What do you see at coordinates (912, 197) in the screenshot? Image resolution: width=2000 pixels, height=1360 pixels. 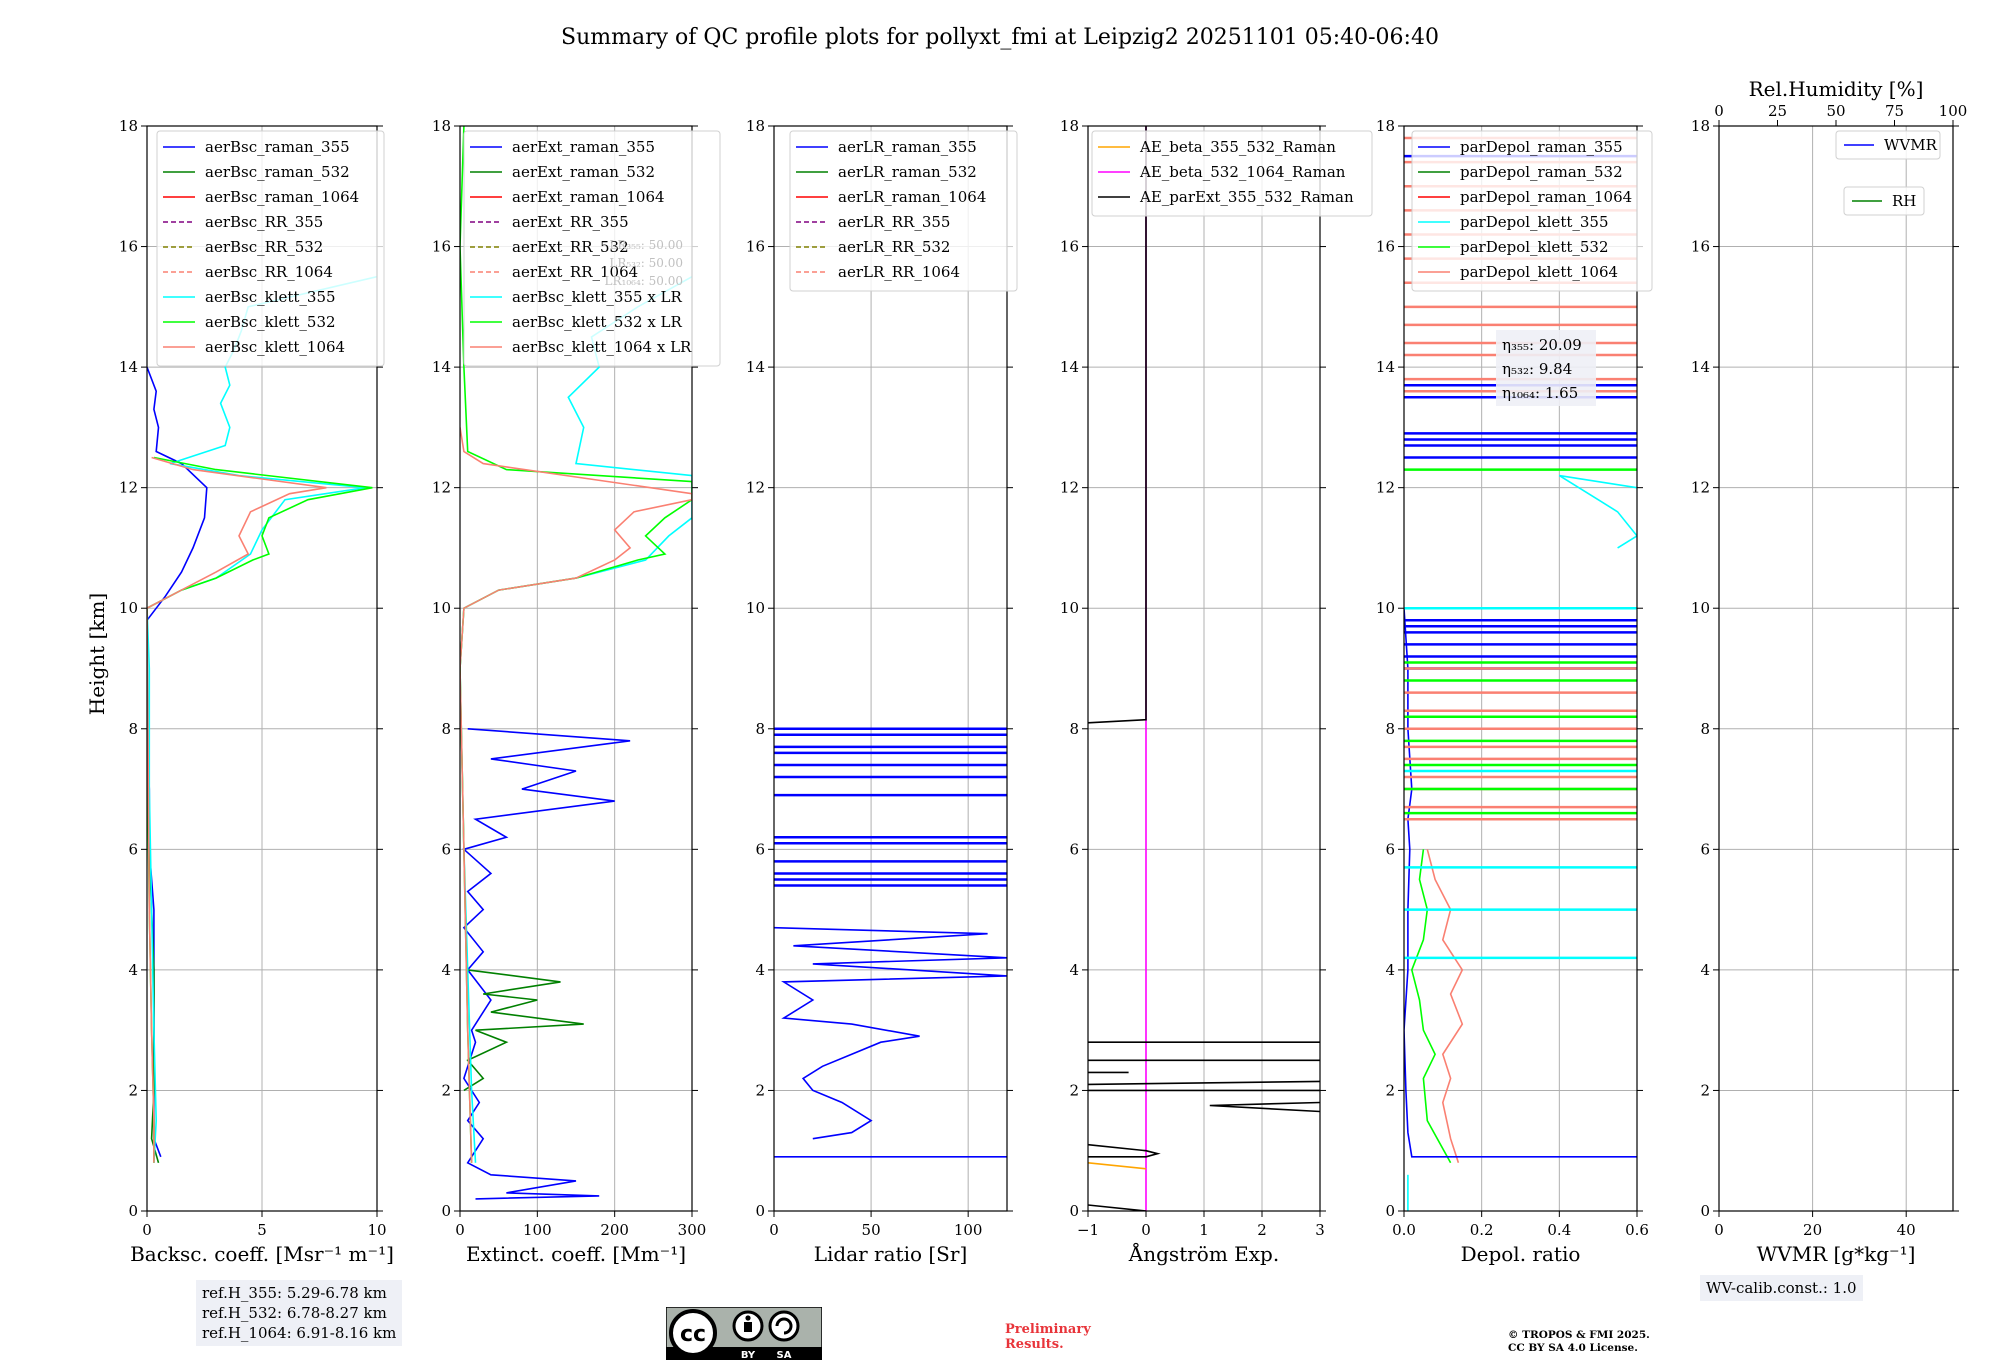 I see `legend-entry: aerLR_raman_1064` at bounding box center [912, 197].